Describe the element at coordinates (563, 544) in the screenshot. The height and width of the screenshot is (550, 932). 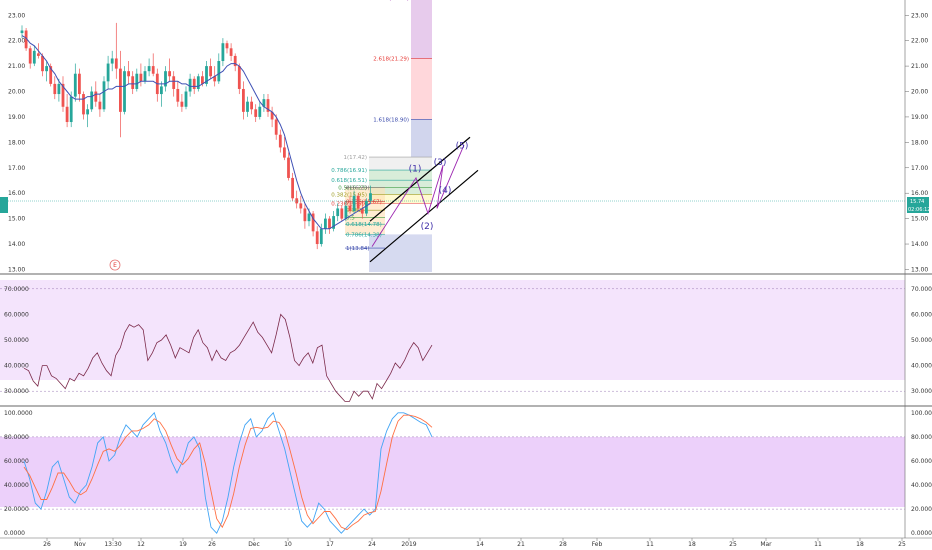
I see `x-tick-label: 28` at that location.